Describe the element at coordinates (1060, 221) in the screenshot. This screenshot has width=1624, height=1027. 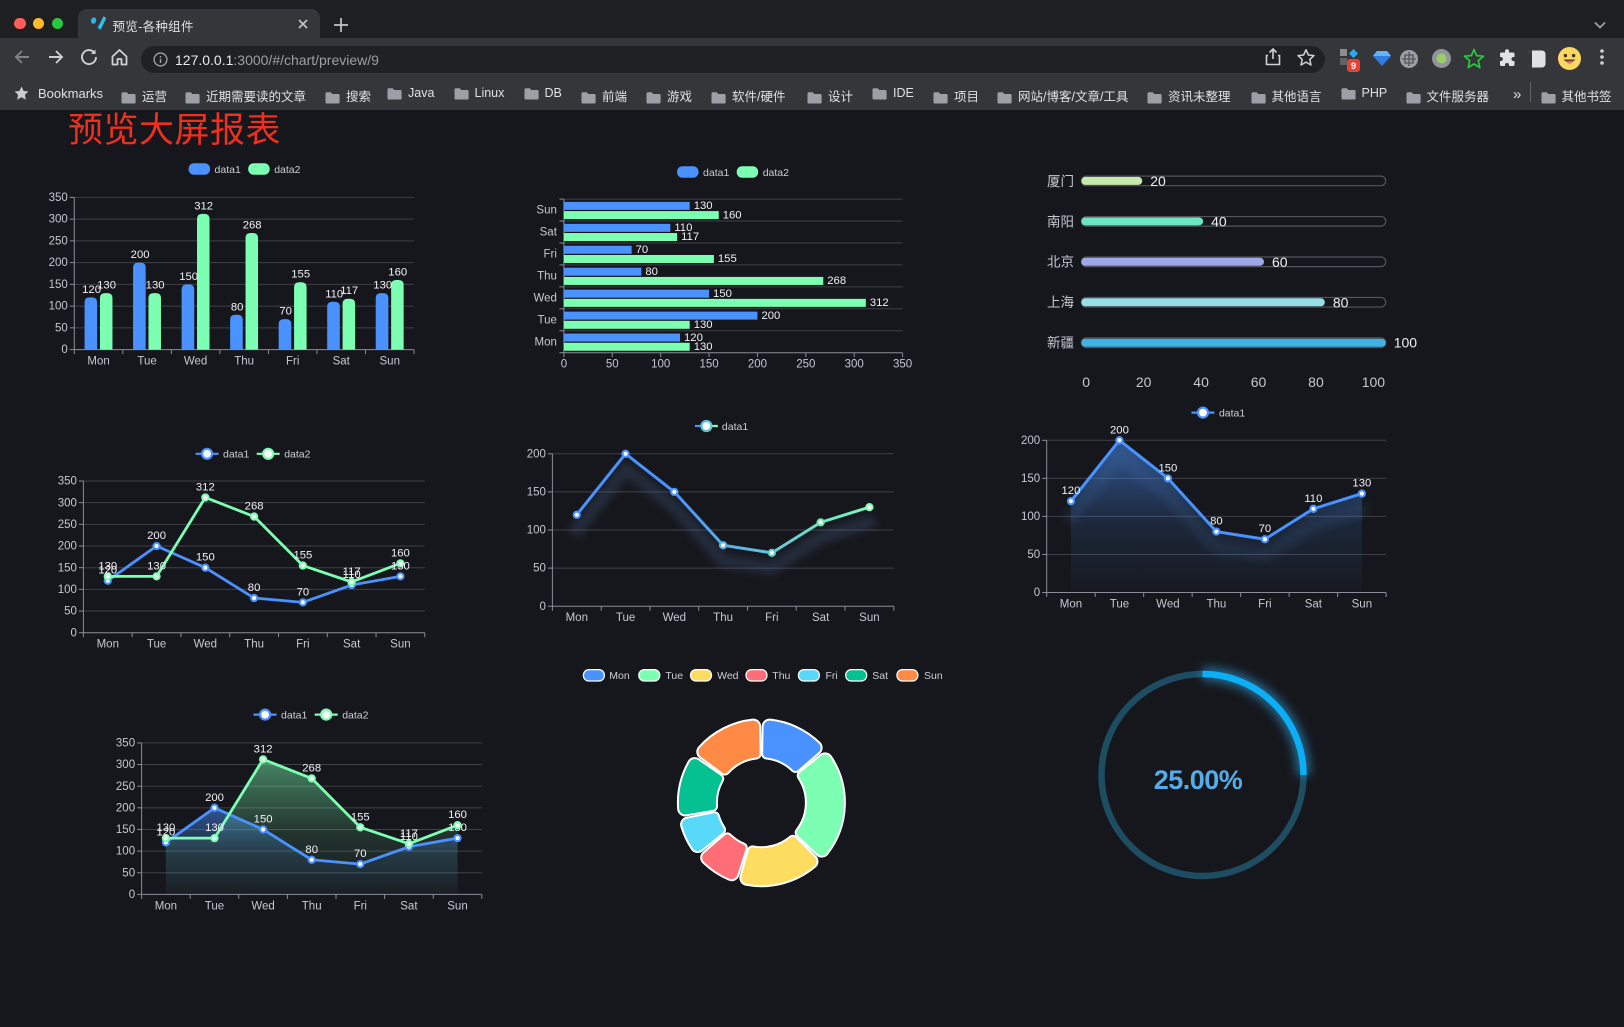
I see `svg-text: 南阳` at that location.